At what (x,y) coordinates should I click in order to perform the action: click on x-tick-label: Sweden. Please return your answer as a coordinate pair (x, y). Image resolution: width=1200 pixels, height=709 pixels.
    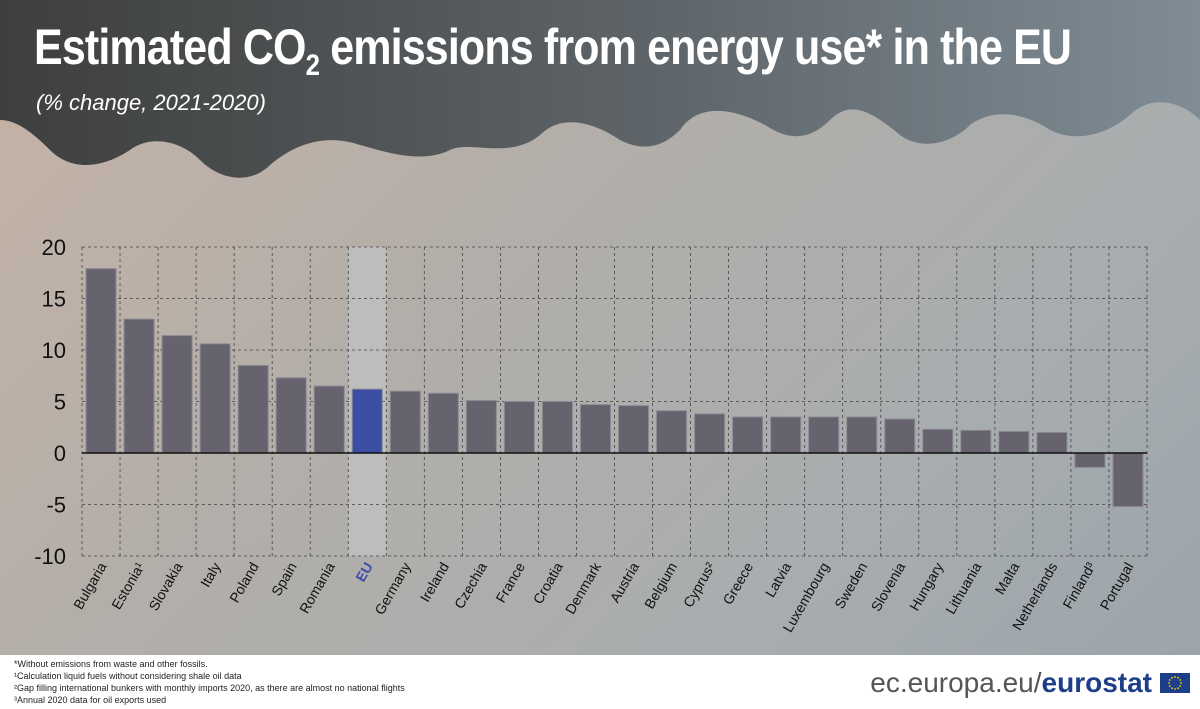
    Looking at the image, I should click on (850, 586).